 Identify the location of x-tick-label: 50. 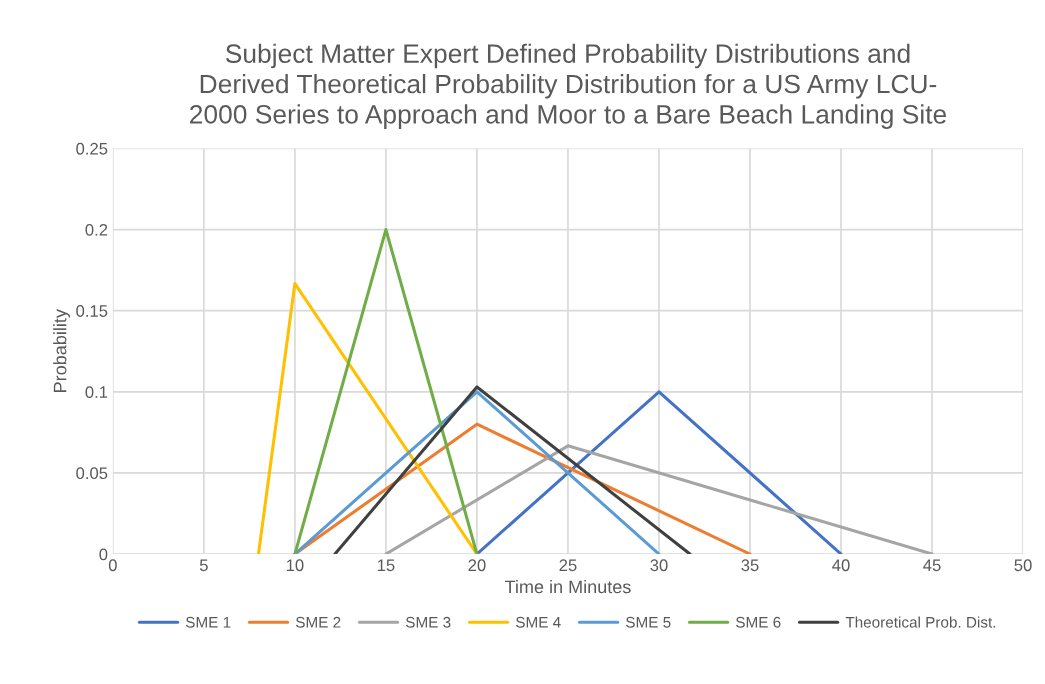
(1023, 565).